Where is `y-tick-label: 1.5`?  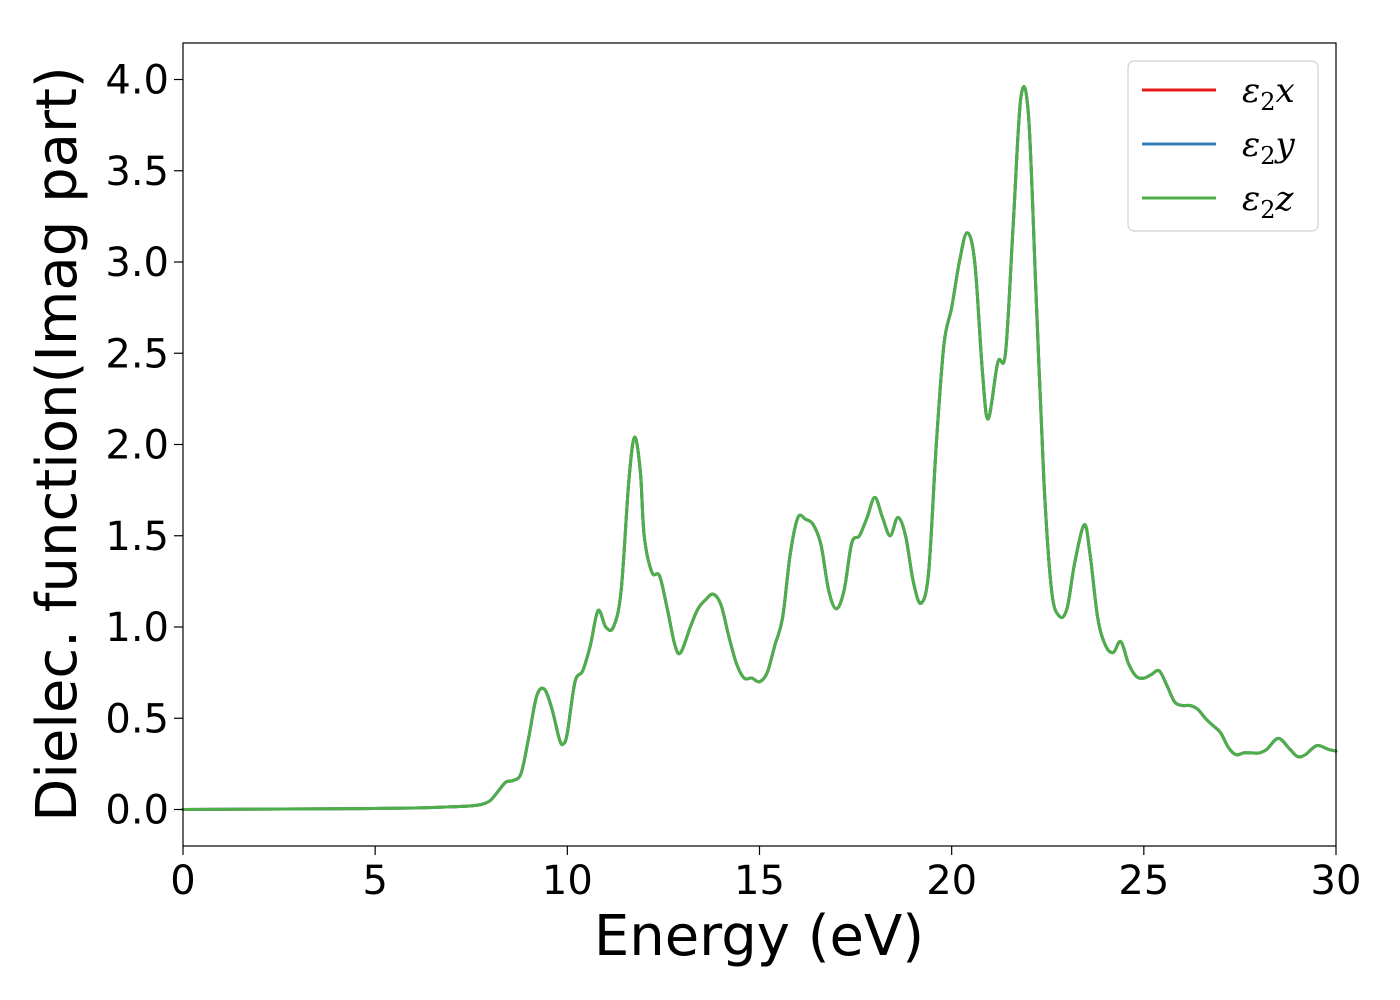 y-tick-label: 1.5 is located at coordinates (137, 537).